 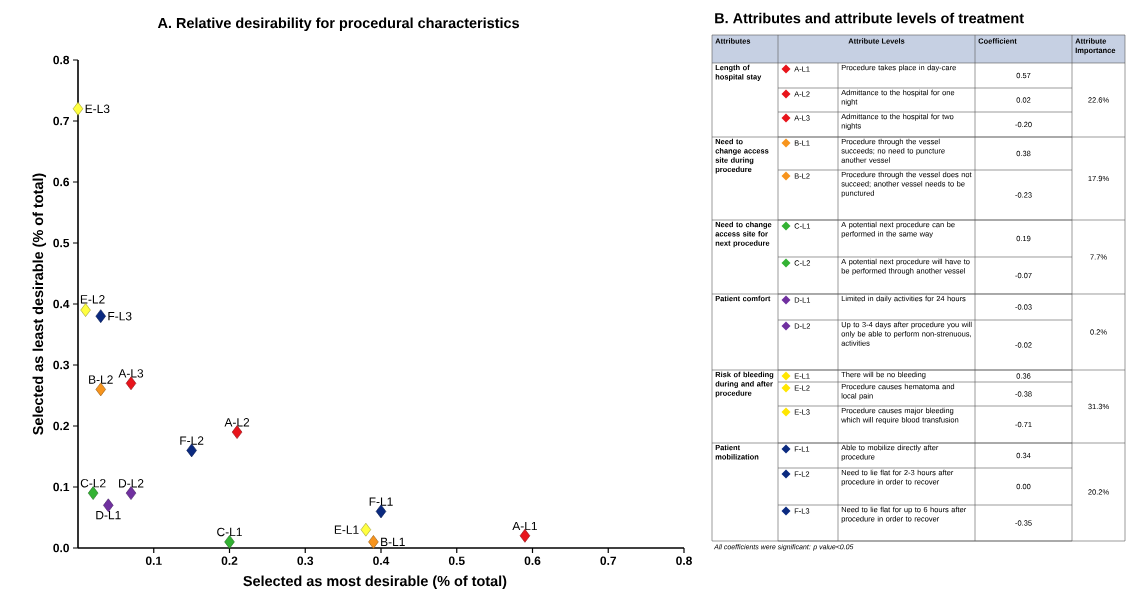 What do you see at coordinates (229, 560) in the screenshot?
I see `x-tick-label: 0.2` at bounding box center [229, 560].